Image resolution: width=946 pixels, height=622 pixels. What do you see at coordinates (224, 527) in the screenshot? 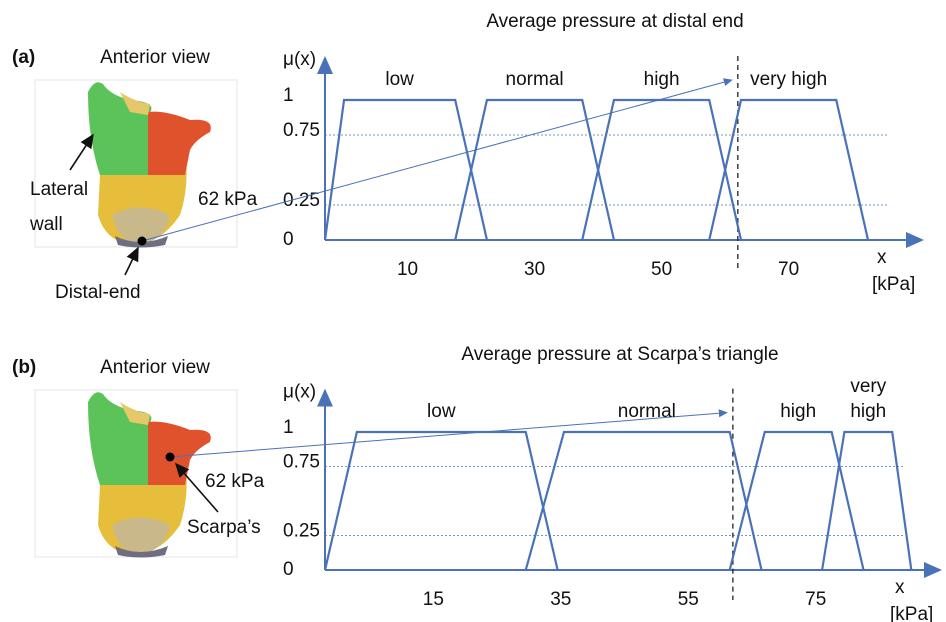
I see `callout-text: Scarpa’s` at bounding box center [224, 527].